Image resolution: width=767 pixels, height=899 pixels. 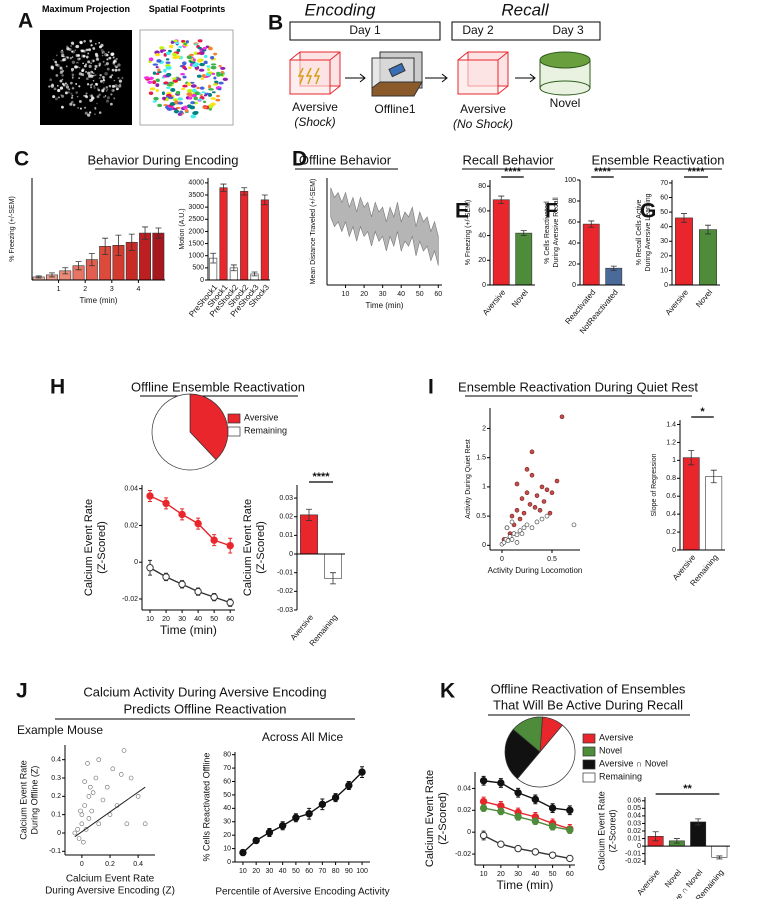 I want to click on x-axis-label: Activity During Locomotion, so click(x=535, y=570).